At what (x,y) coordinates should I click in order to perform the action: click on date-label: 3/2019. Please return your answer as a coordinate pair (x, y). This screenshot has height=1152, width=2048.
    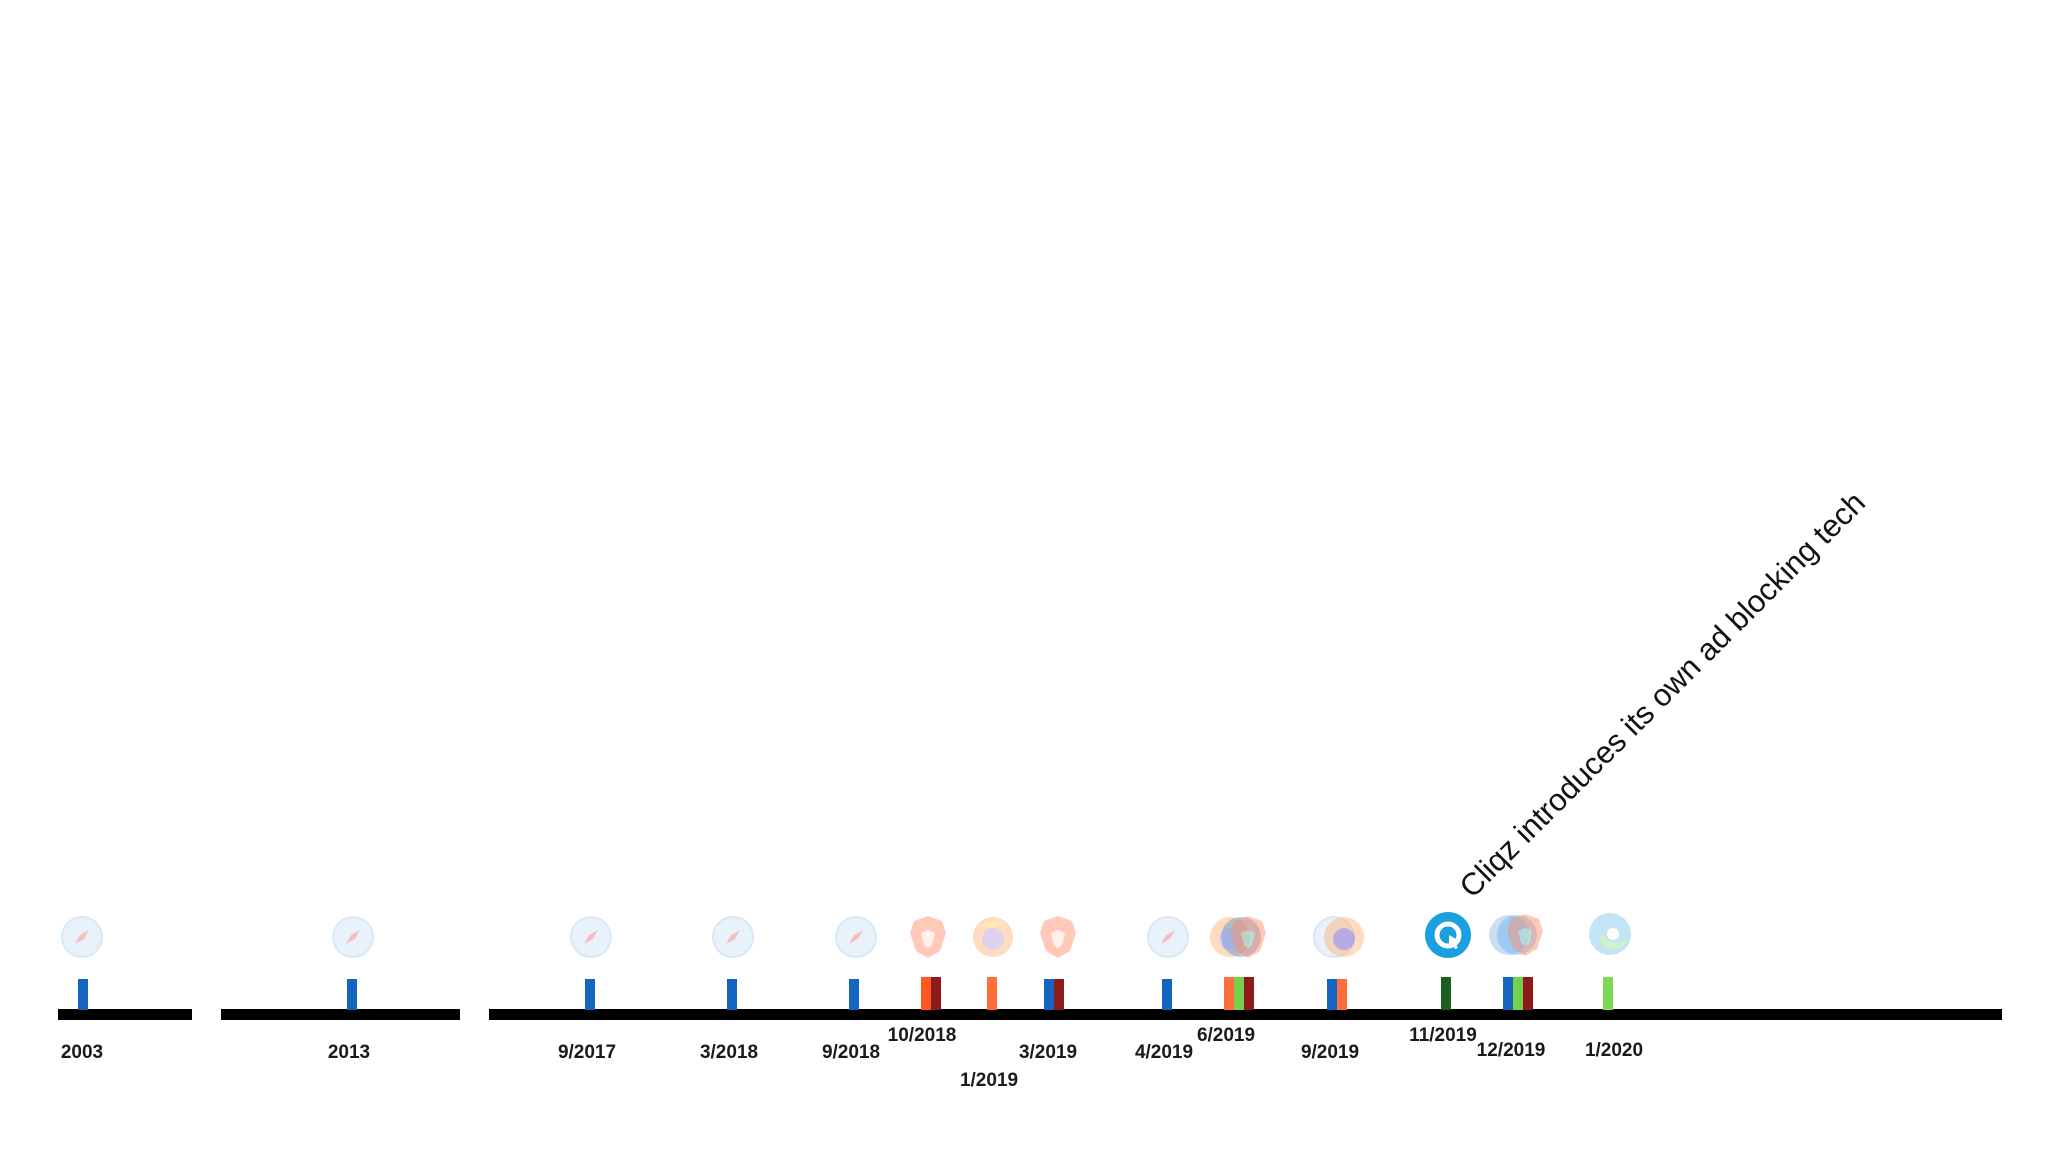
    Looking at the image, I should click on (1048, 1052).